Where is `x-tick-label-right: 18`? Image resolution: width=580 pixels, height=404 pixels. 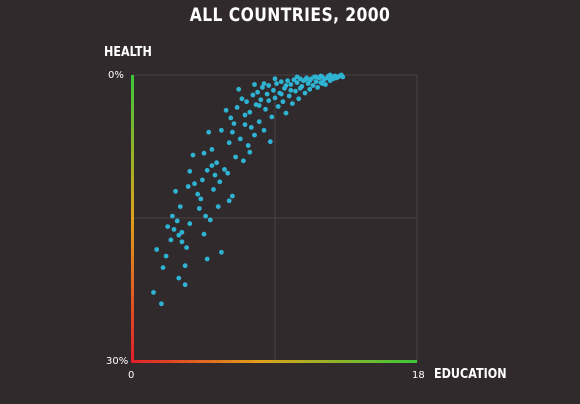 x-tick-label-right: 18 is located at coordinates (418, 375).